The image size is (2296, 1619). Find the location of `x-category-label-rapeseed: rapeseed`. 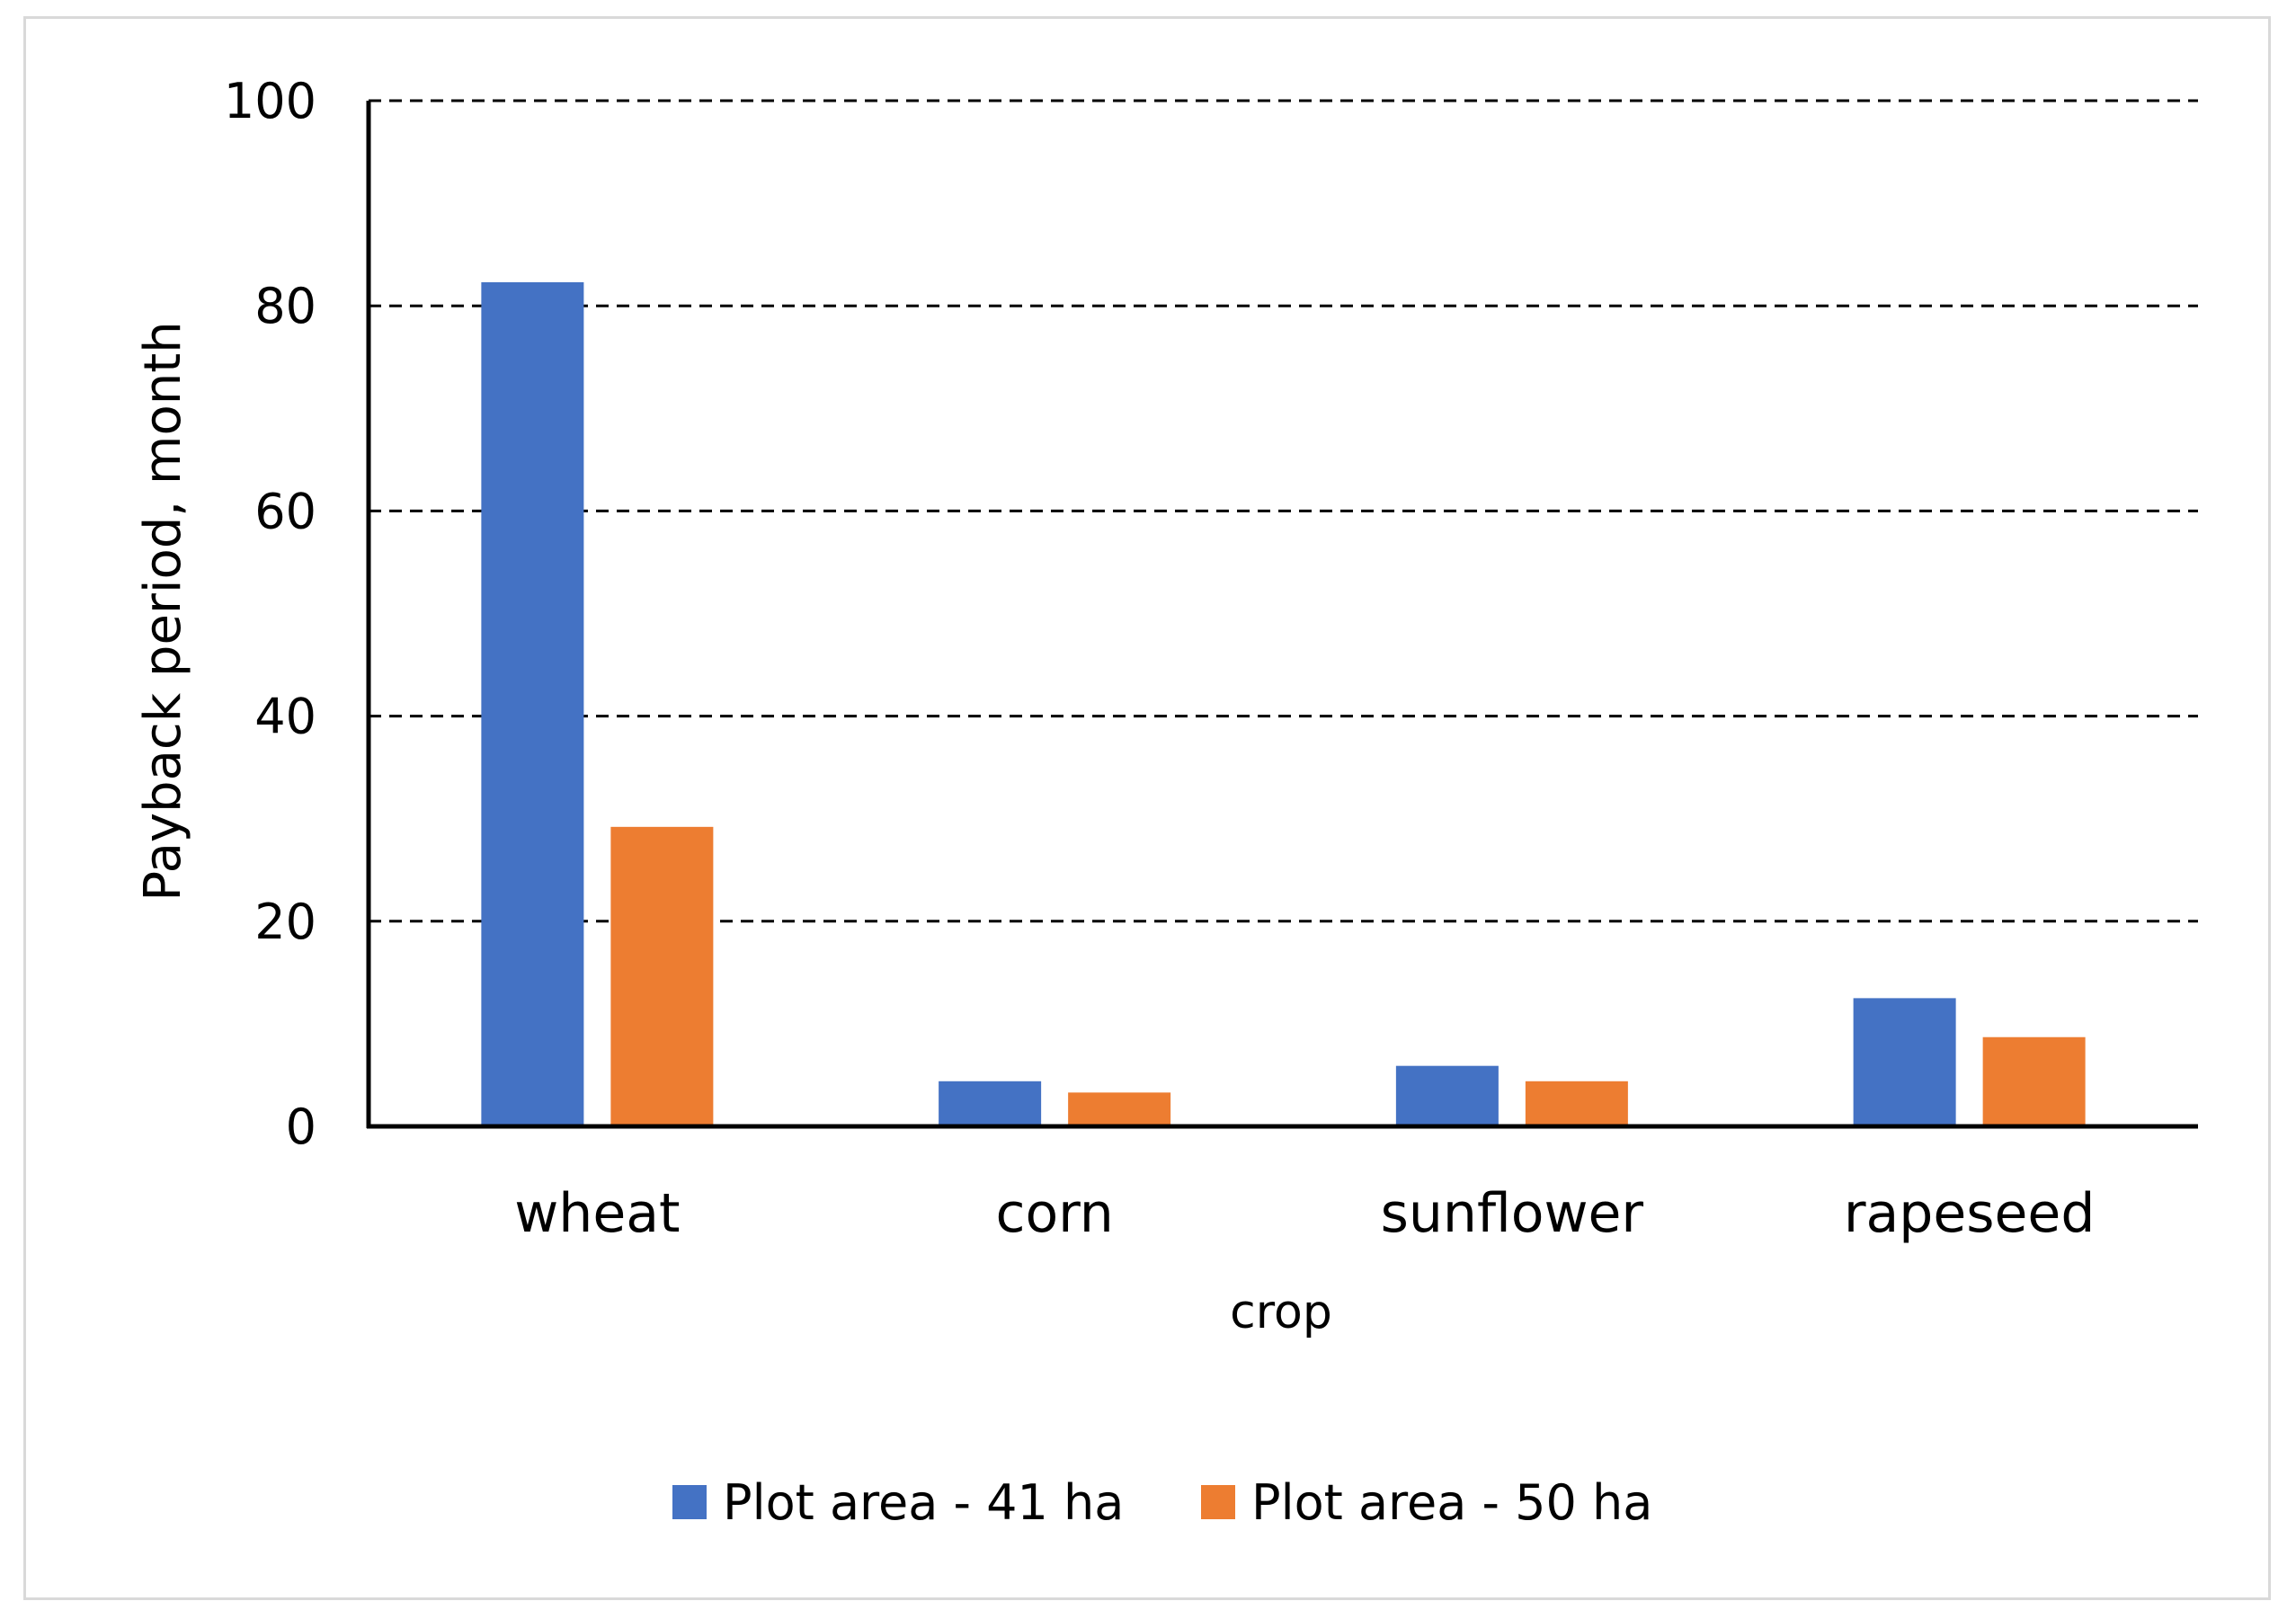

x-category-label-rapeseed: rapeseed is located at coordinates (1970, 1213).